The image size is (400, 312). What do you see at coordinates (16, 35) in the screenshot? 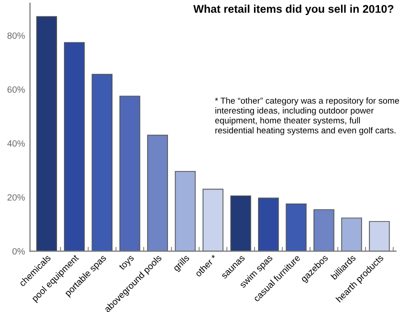
I see `y-tick-label: 80%` at bounding box center [16, 35].